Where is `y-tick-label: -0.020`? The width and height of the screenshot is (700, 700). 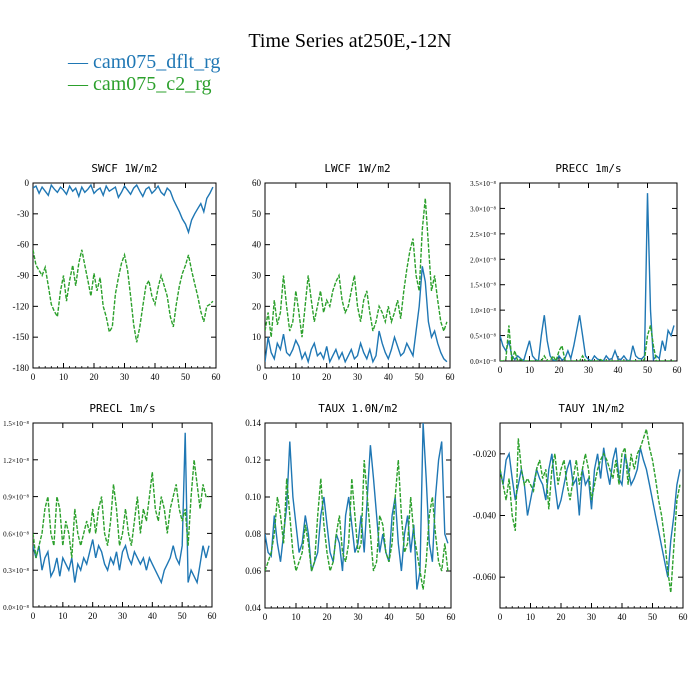
y-tick-label: -0.020 is located at coordinates (485, 454).